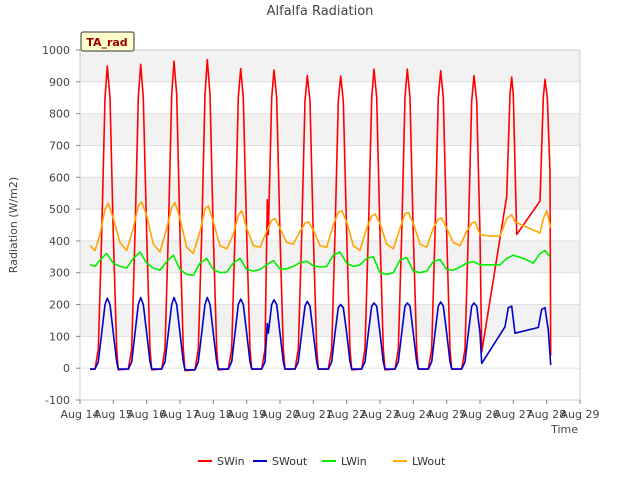  I want to click on y-tick-label: 100, so click(59, 336).